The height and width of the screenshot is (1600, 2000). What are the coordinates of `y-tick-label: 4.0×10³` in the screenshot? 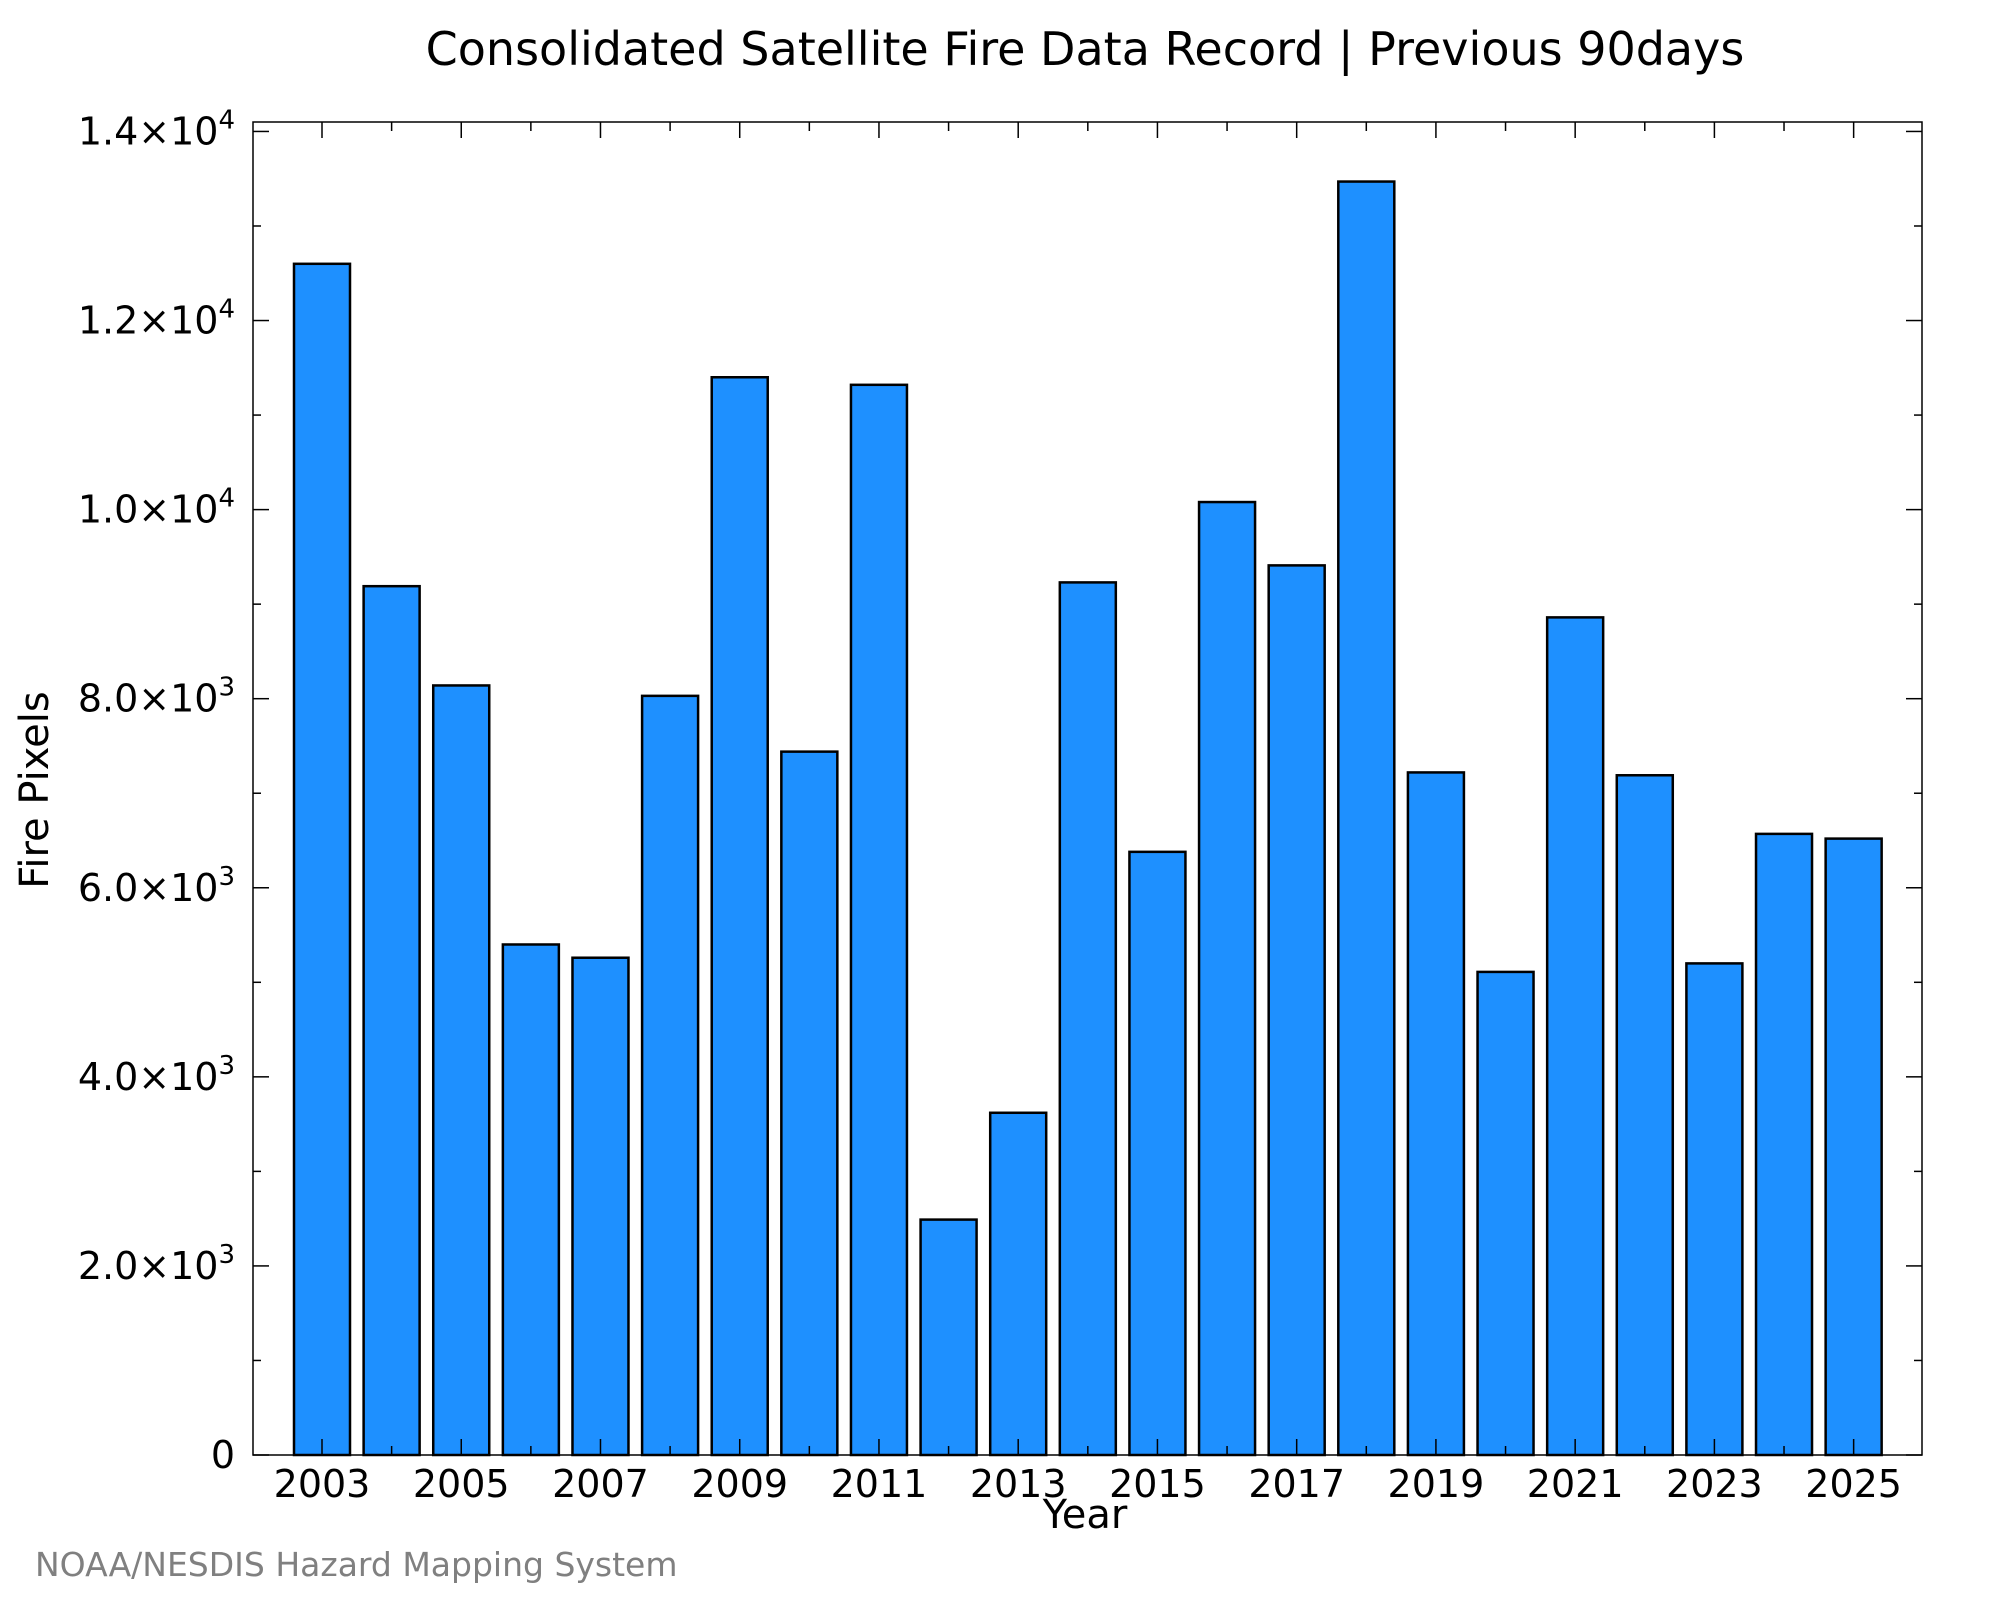 It's located at (156, 1075).